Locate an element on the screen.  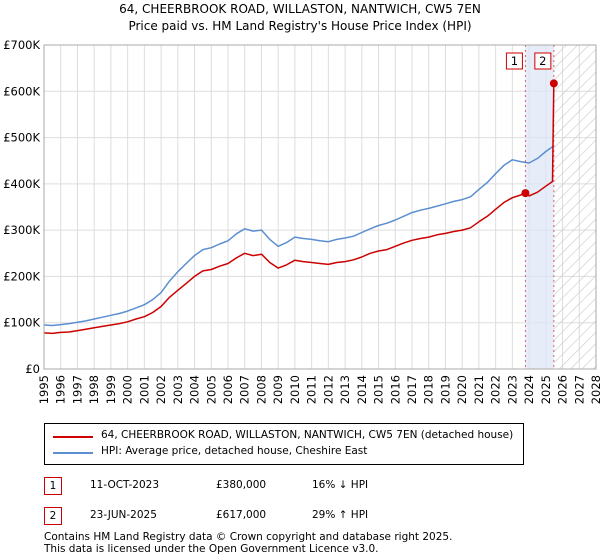
x-tick-label: 2028 is located at coordinates (594, 389).